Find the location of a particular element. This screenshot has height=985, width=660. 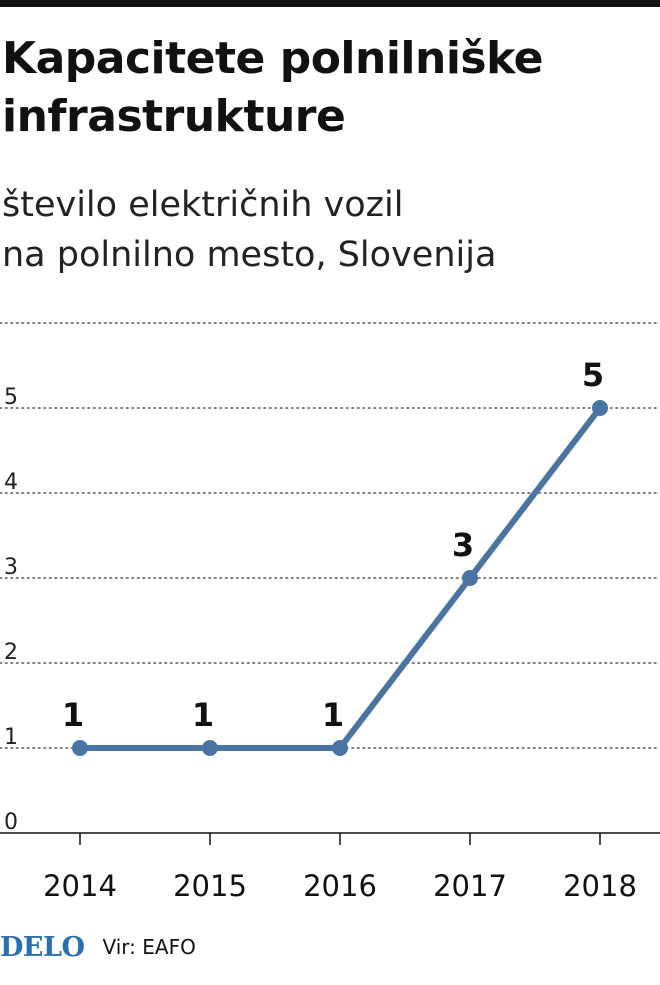

x-tick-label: 2014 is located at coordinates (80, 884).